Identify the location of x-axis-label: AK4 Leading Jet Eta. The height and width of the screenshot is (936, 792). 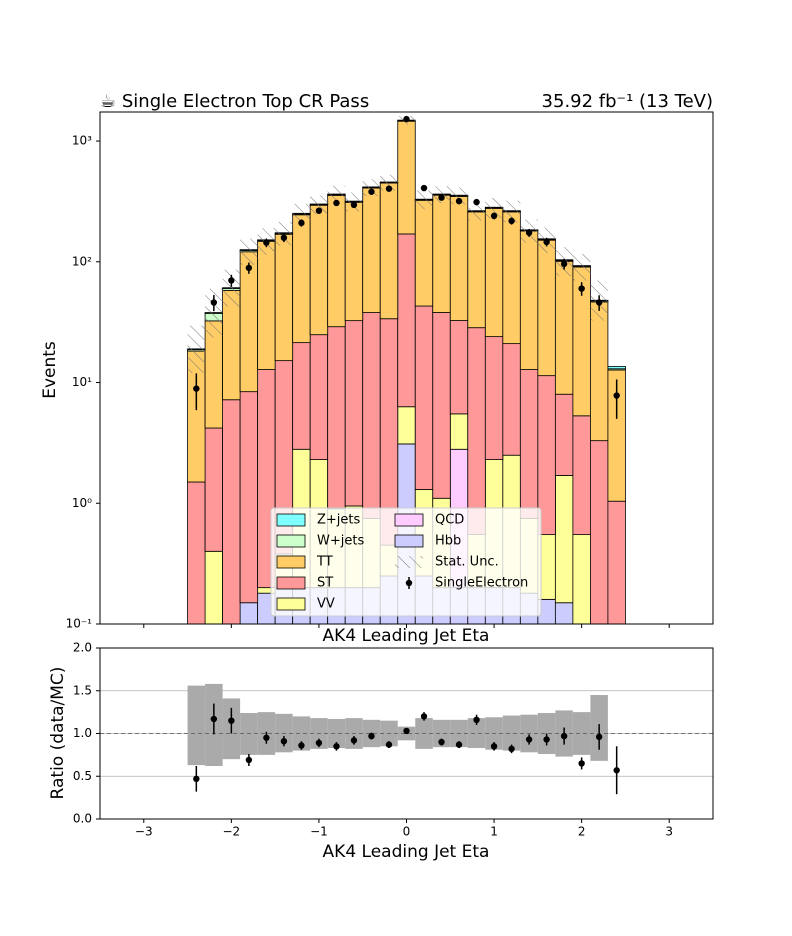
(406, 852).